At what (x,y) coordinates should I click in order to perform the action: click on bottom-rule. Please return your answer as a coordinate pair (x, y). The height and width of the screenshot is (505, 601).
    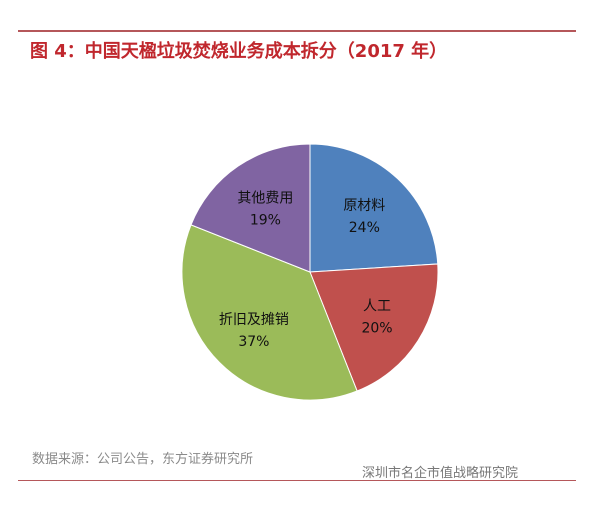
    Looking at the image, I should click on (297, 480).